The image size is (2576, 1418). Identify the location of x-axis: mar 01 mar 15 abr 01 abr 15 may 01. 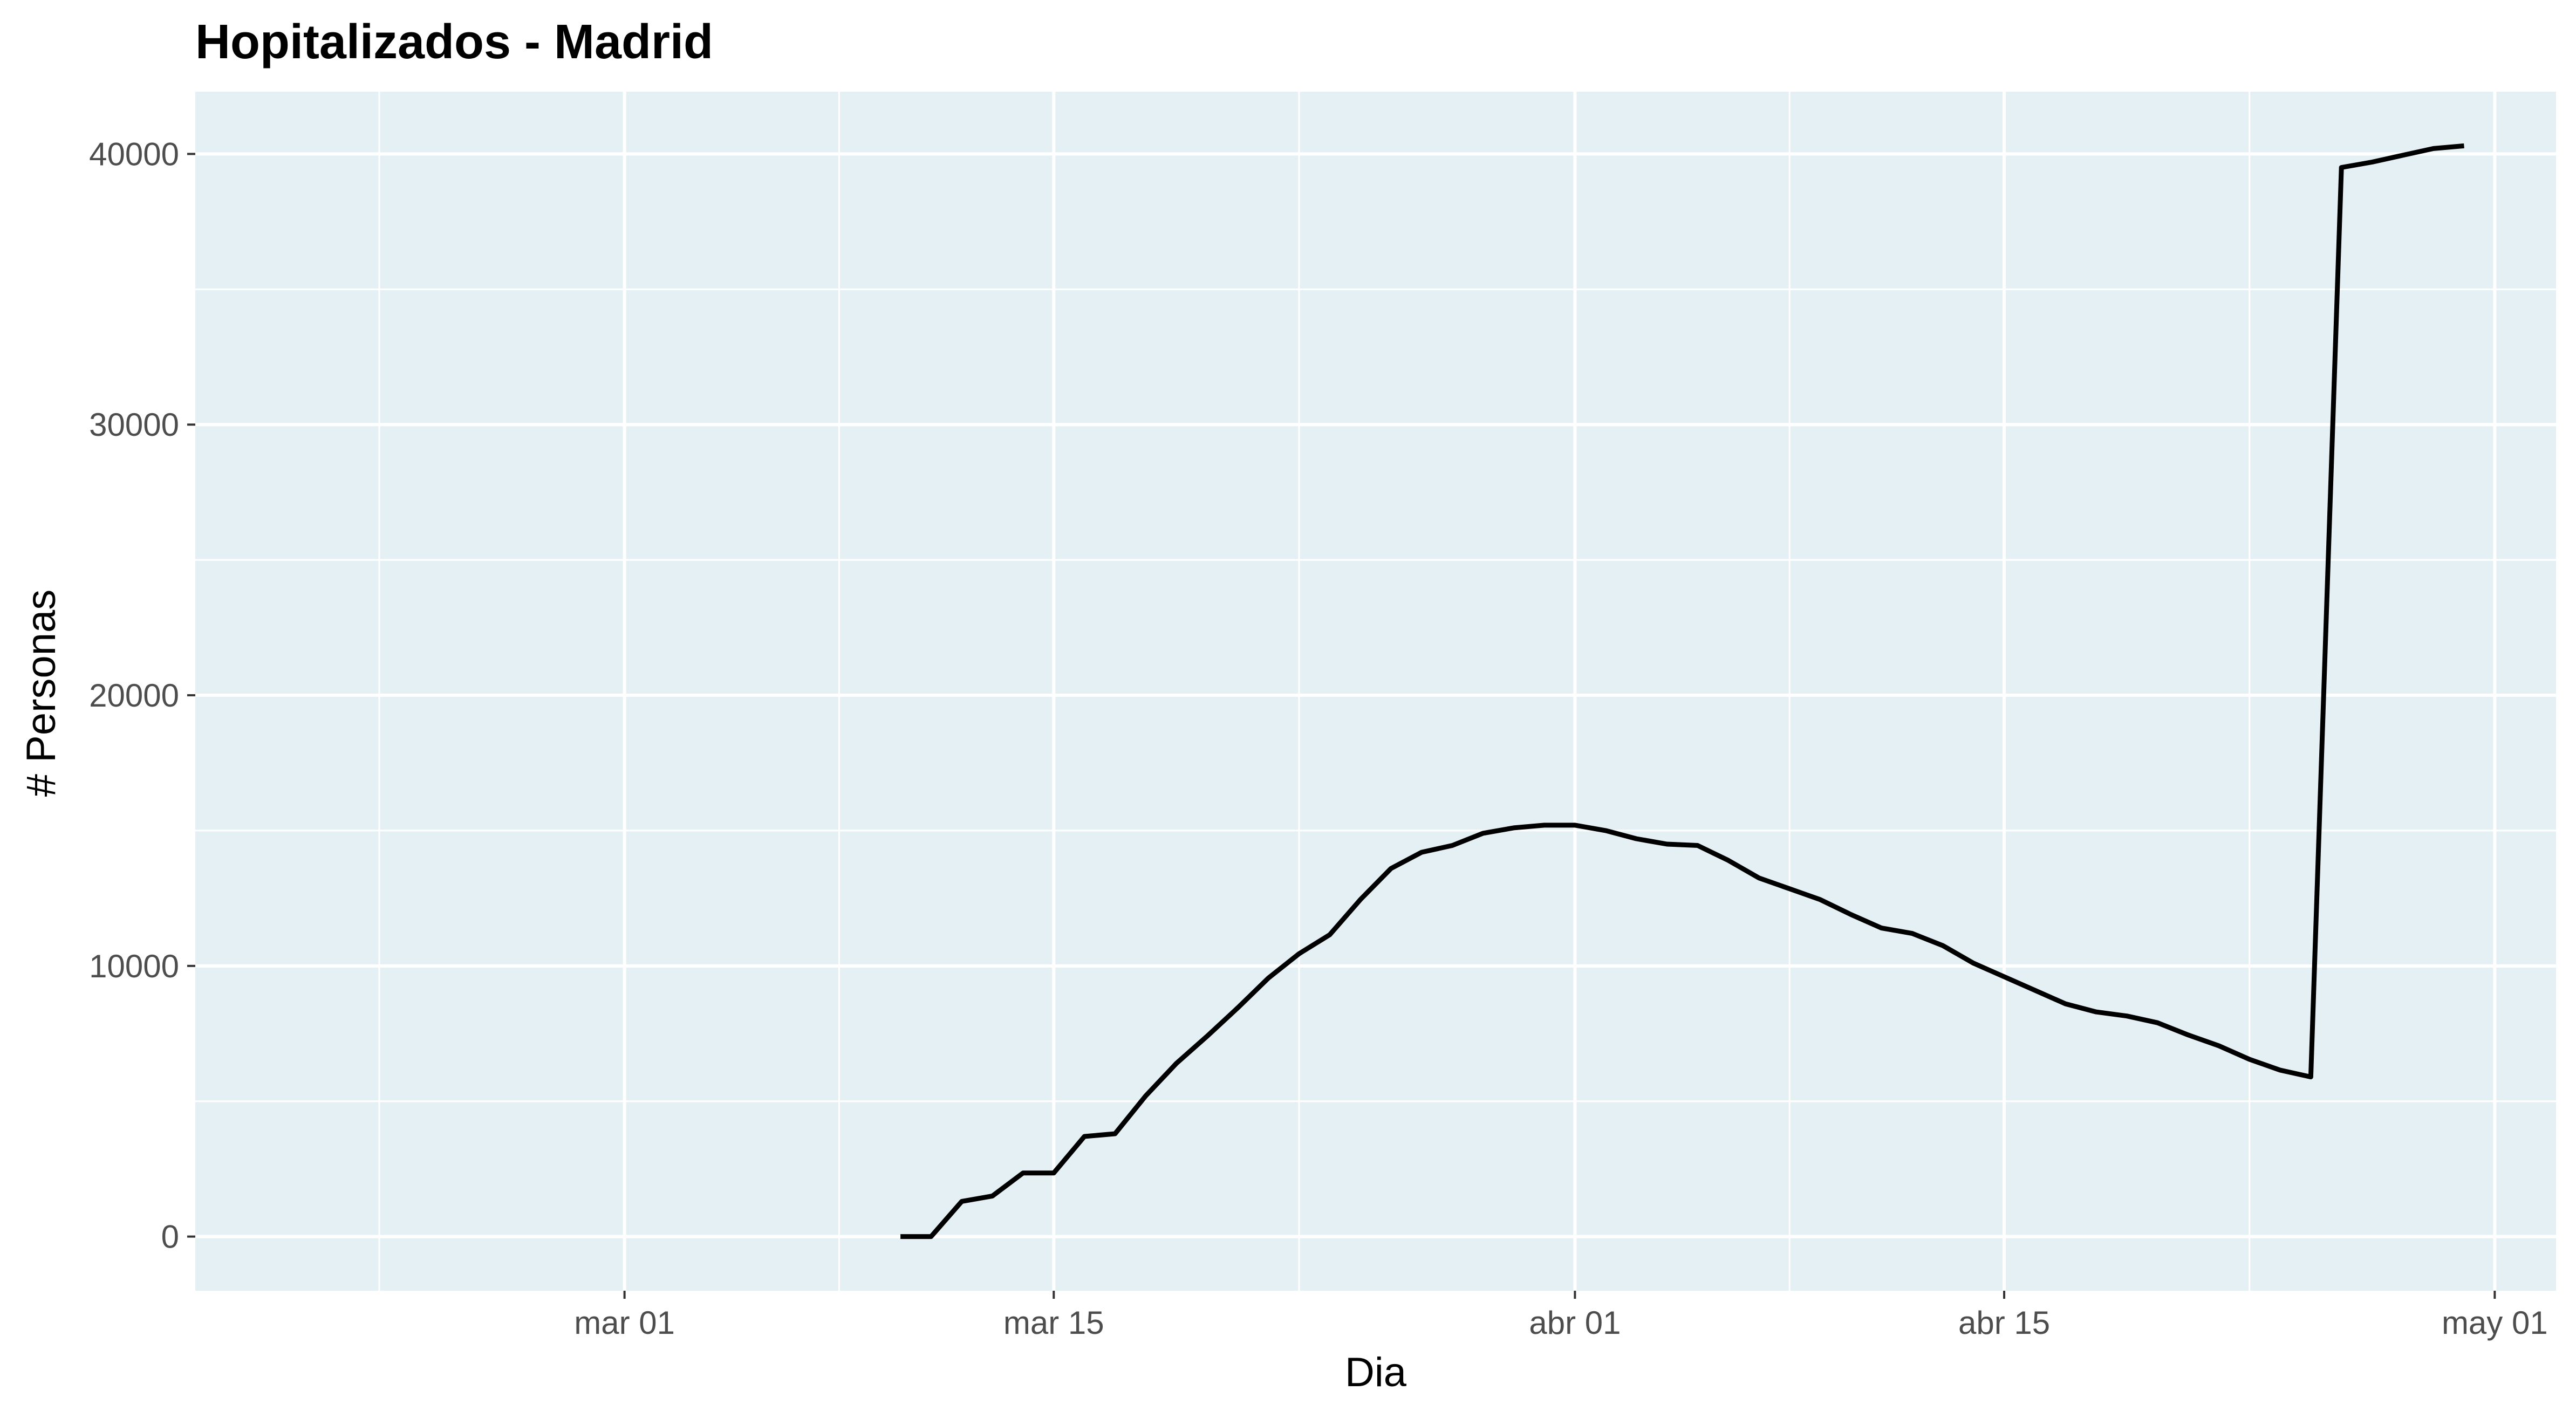
(1561, 1316).